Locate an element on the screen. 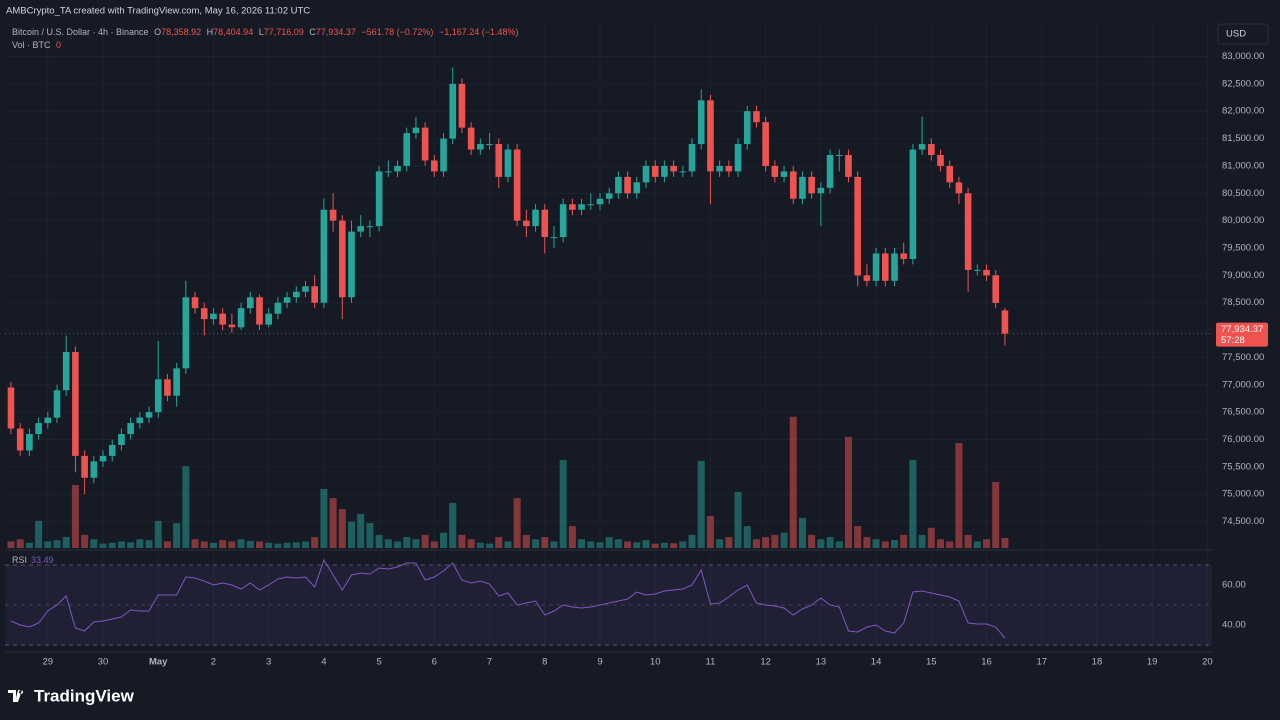 The width and height of the screenshot is (1280, 720). x-tick-label: 29 is located at coordinates (48, 662).